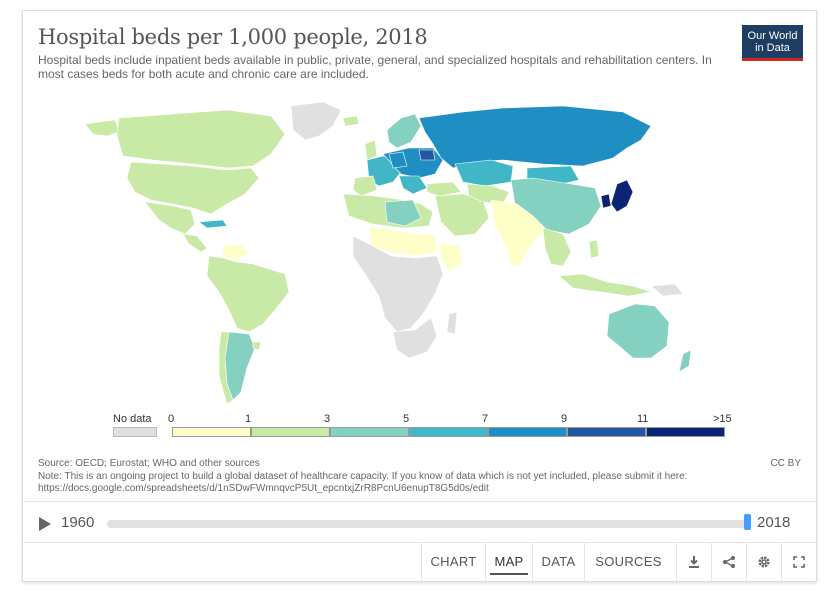  What do you see at coordinates (785, 463) in the screenshot?
I see `license-link: CC BY` at bounding box center [785, 463].